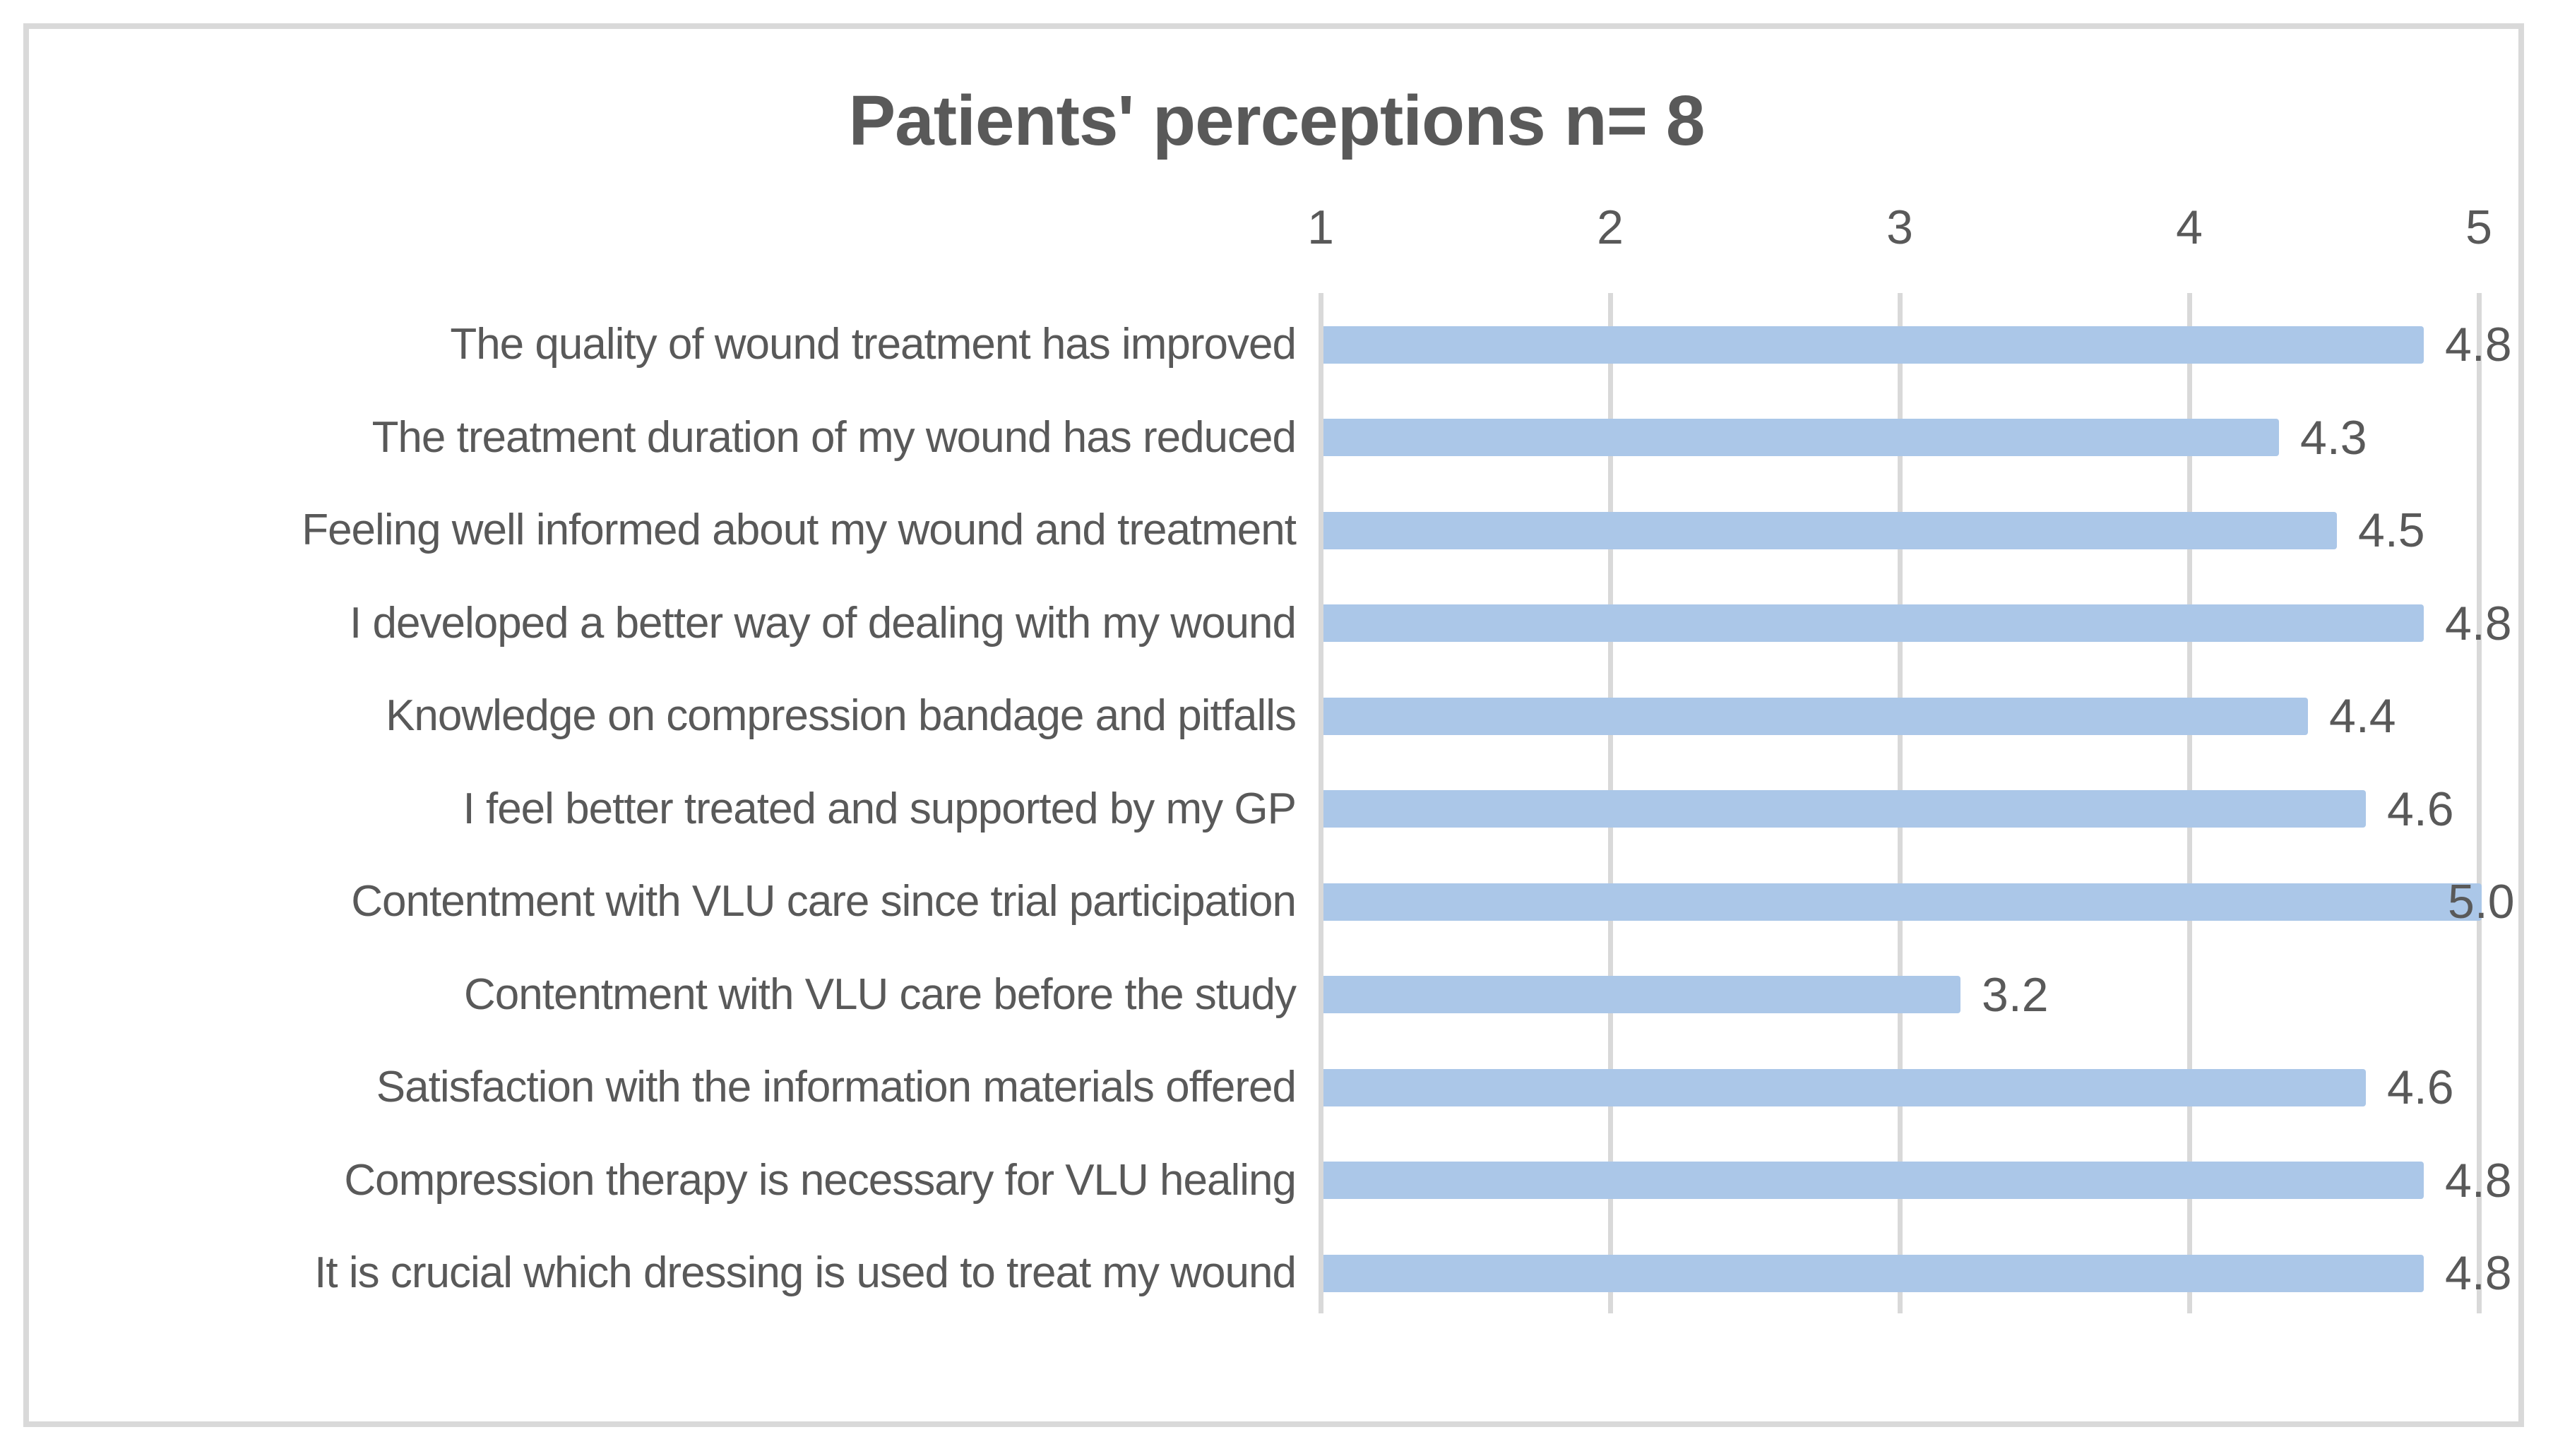 Image resolution: width=2553 pixels, height=1456 pixels. I want to click on x-axis-tick-label: 3, so click(1900, 227).